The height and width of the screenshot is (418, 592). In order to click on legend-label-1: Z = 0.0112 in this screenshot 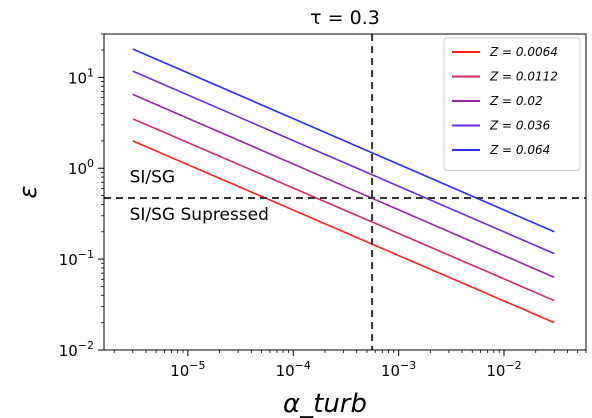, I will do `click(523, 77)`.